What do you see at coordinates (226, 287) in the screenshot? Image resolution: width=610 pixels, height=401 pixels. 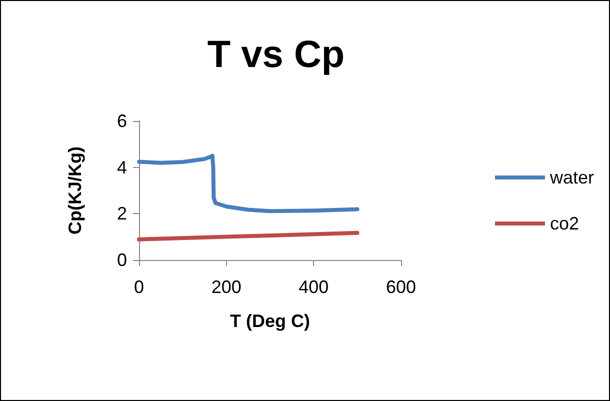 I see `x-tick-label: 200` at bounding box center [226, 287].